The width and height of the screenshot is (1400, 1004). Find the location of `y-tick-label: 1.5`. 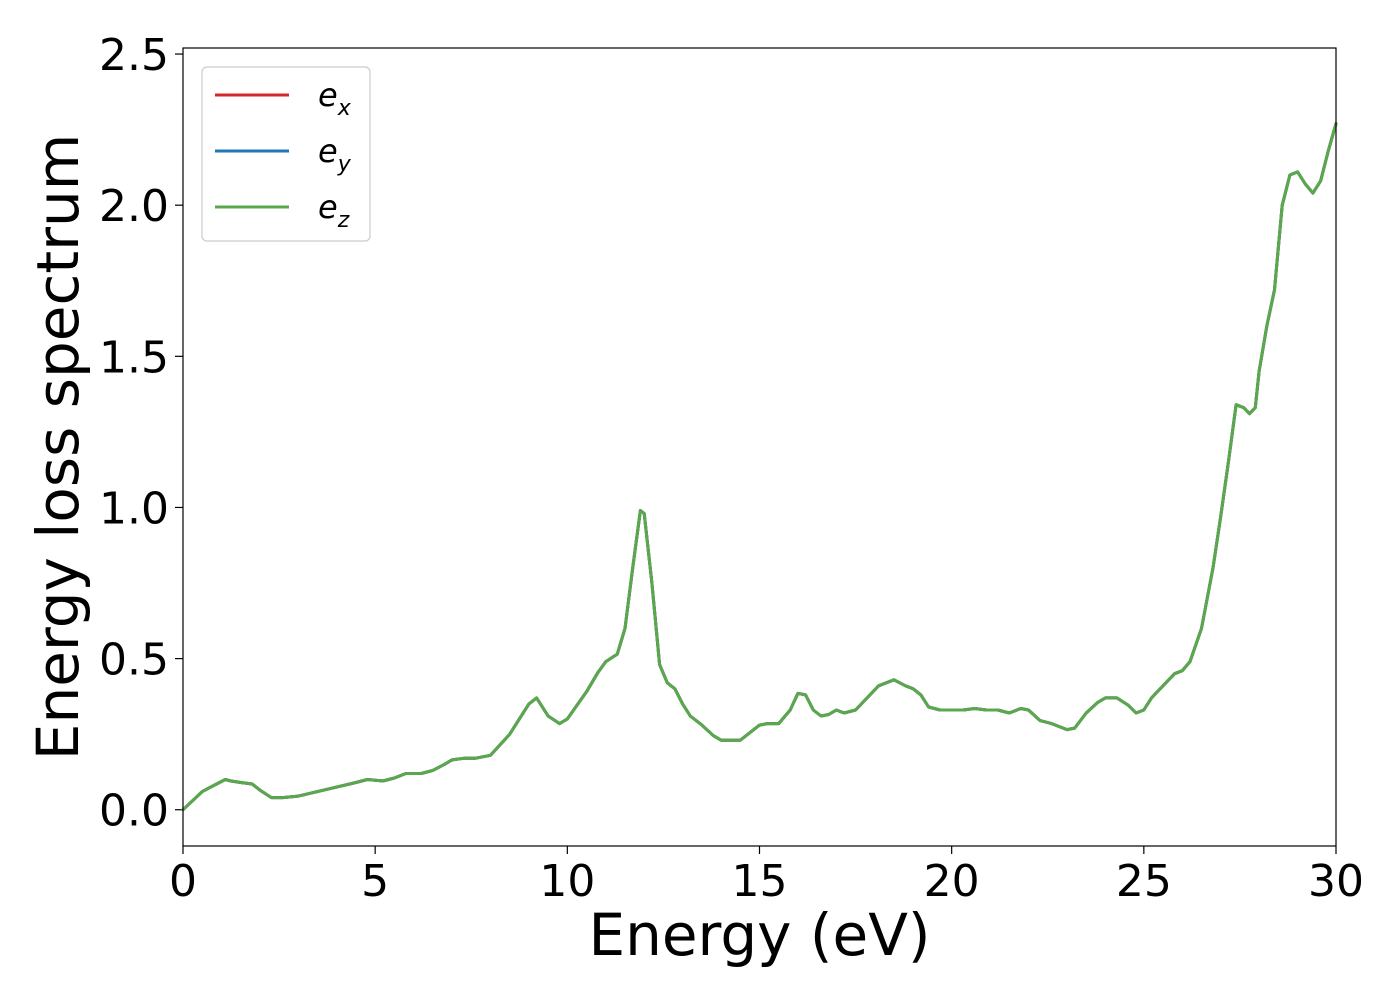

y-tick-label: 1.5 is located at coordinates (134, 357).